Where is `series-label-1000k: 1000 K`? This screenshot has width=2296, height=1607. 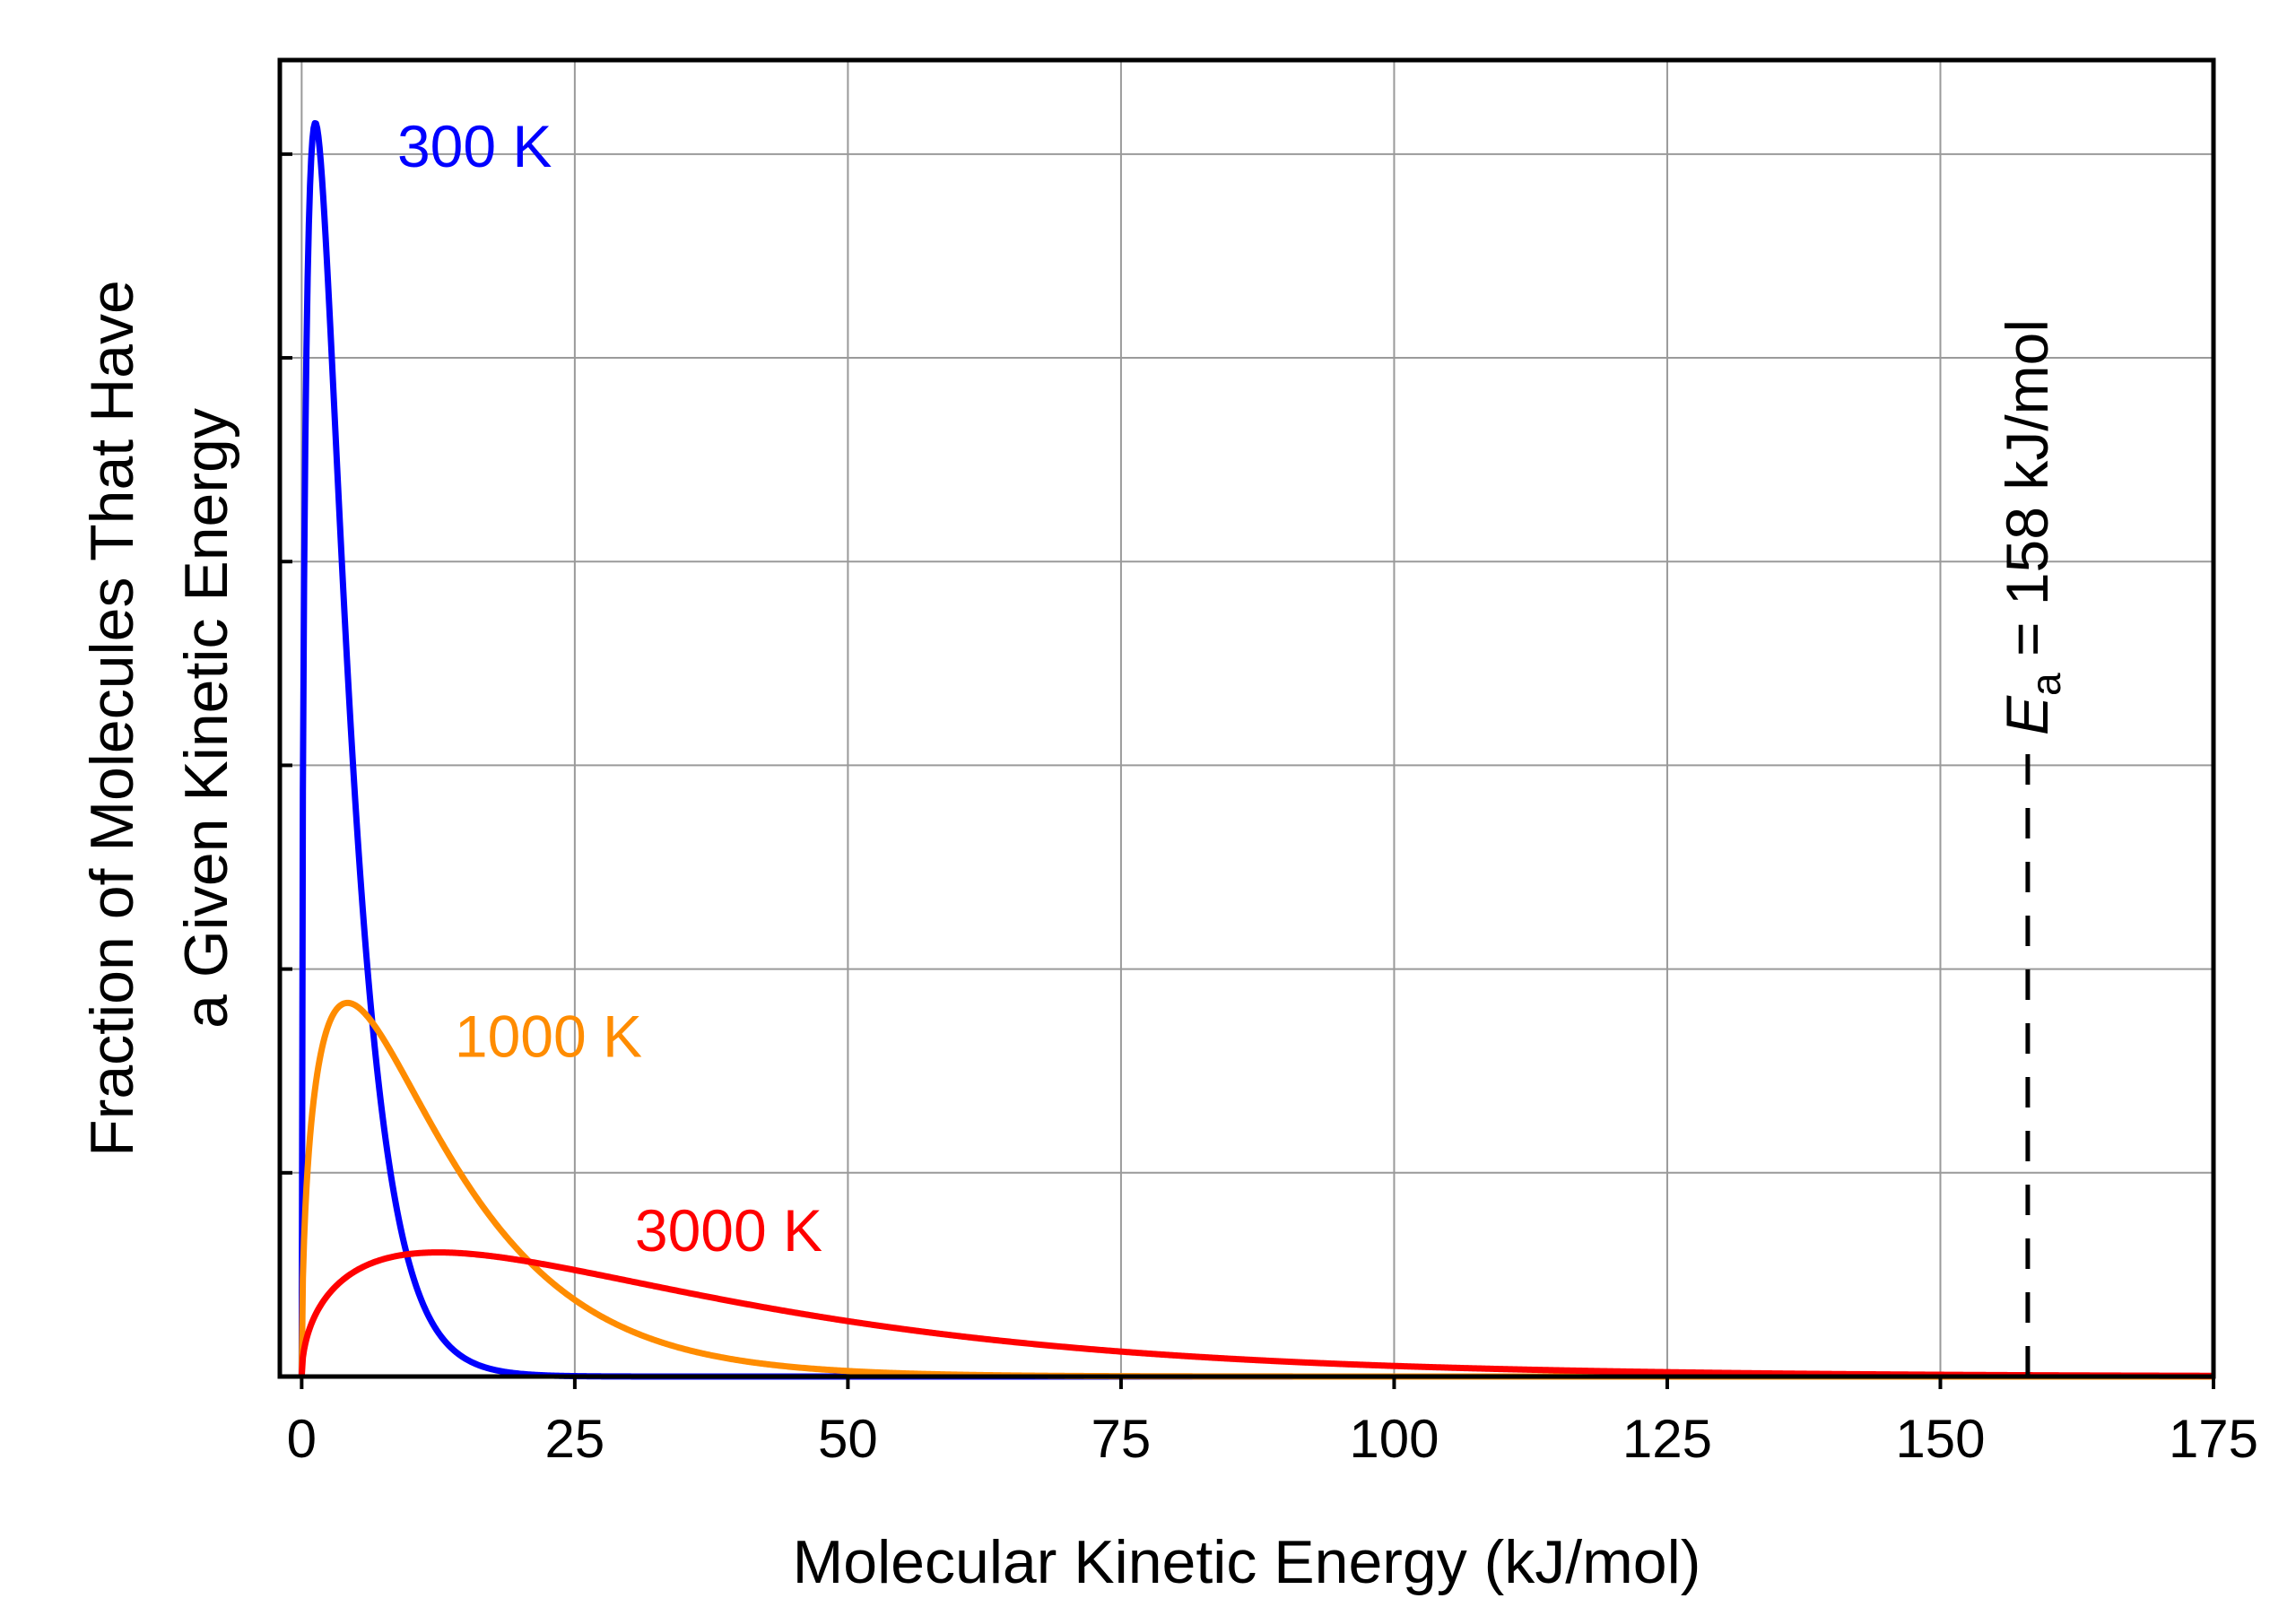 series-label-1000k: 1000 K is located at coordinates (548, 1036).